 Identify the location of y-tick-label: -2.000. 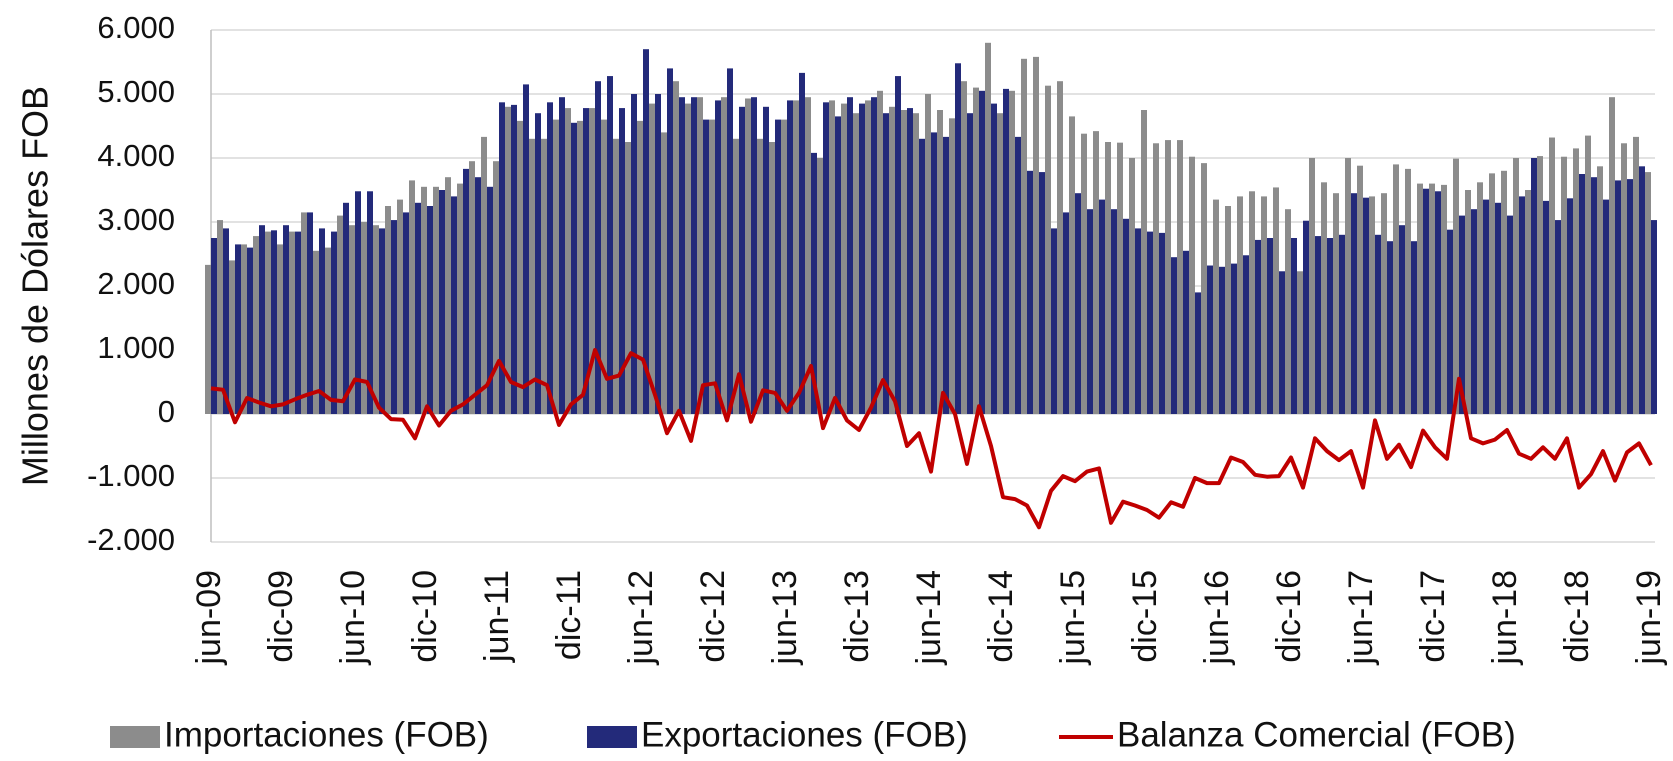
(131, 539).